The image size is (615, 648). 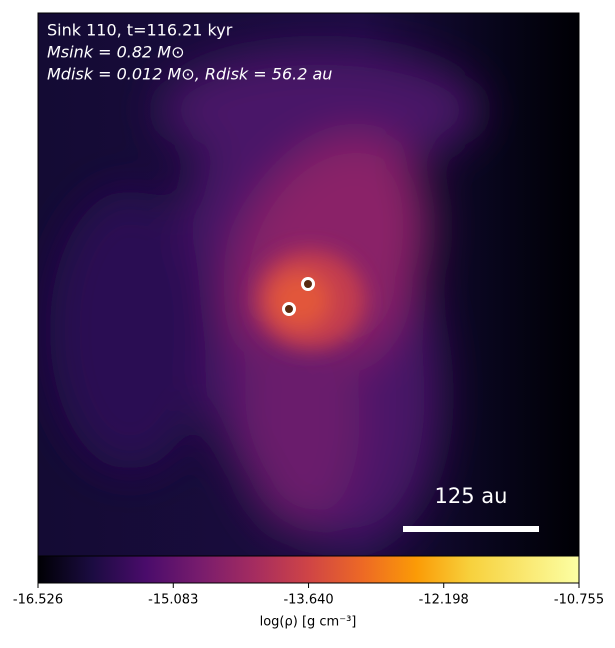 I want to click on title-line: Msink = 0.82 M⊙, so click(x=116, y=52).